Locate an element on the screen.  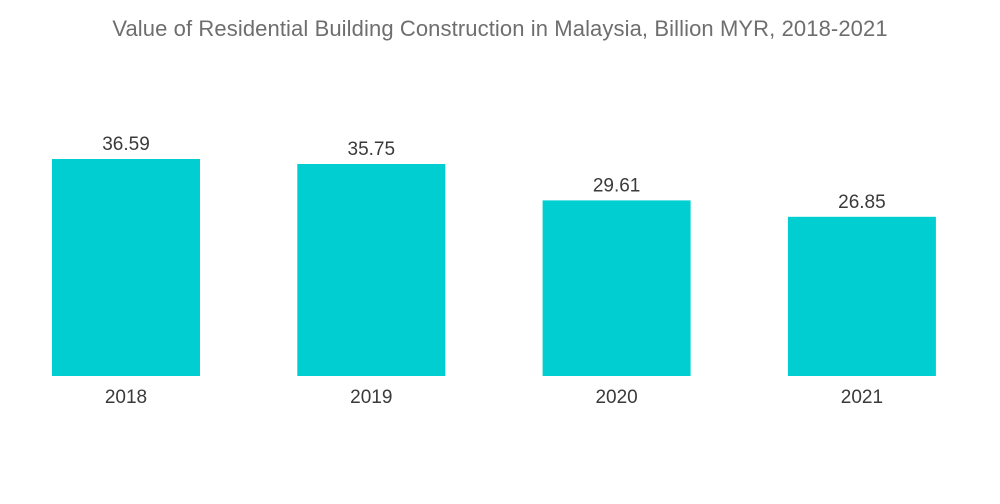
x-tick-label-2018: 2018 is located at coordinates (126, 397).